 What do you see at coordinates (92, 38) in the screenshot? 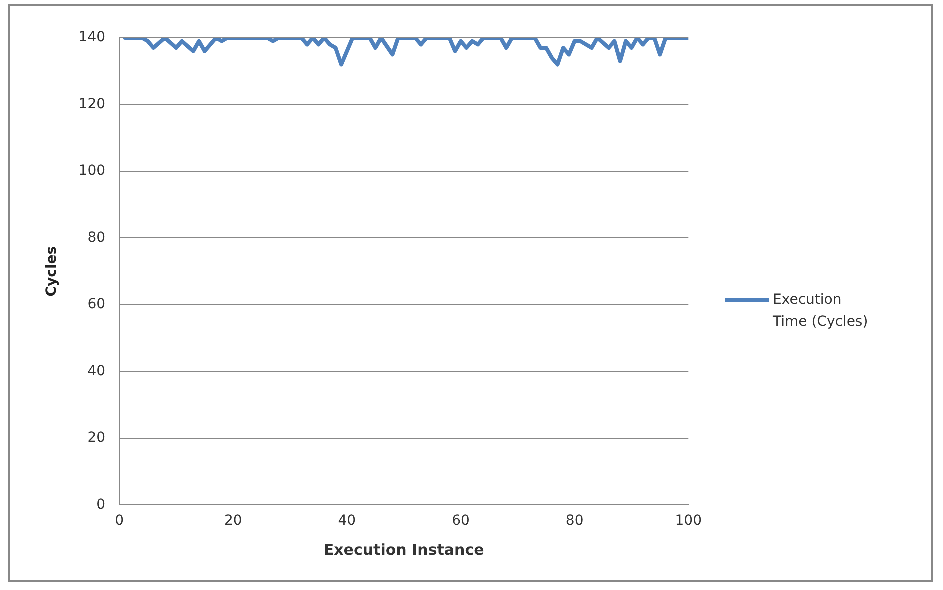
I see `y-tick-label: 140` at bounding box center [92, 38].